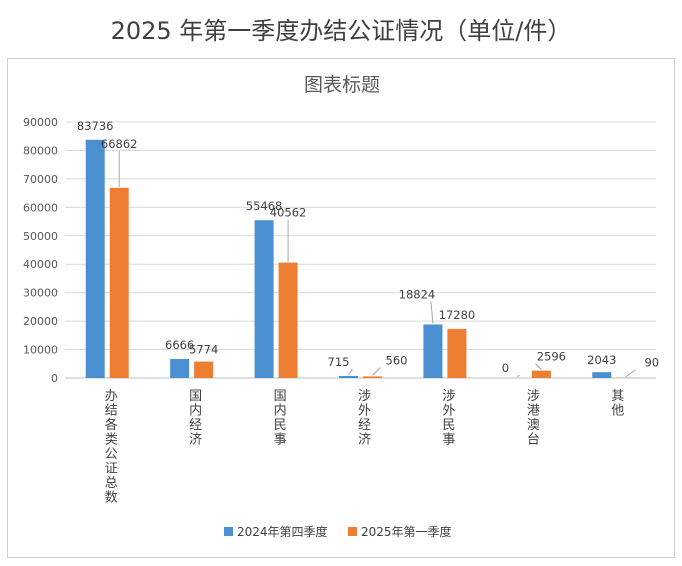 The height and width of the screenshot is (566, 682). What do you see at coordinates (40, 179) in the screenshot?
I see `y-tick-label: 70000` at bounding box center [40, 179].